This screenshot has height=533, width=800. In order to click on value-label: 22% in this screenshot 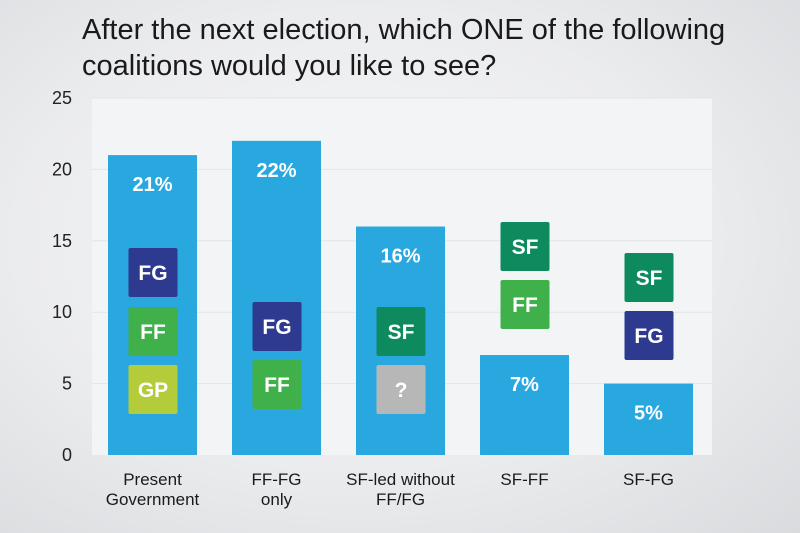, I will do `click(276, 171)`.